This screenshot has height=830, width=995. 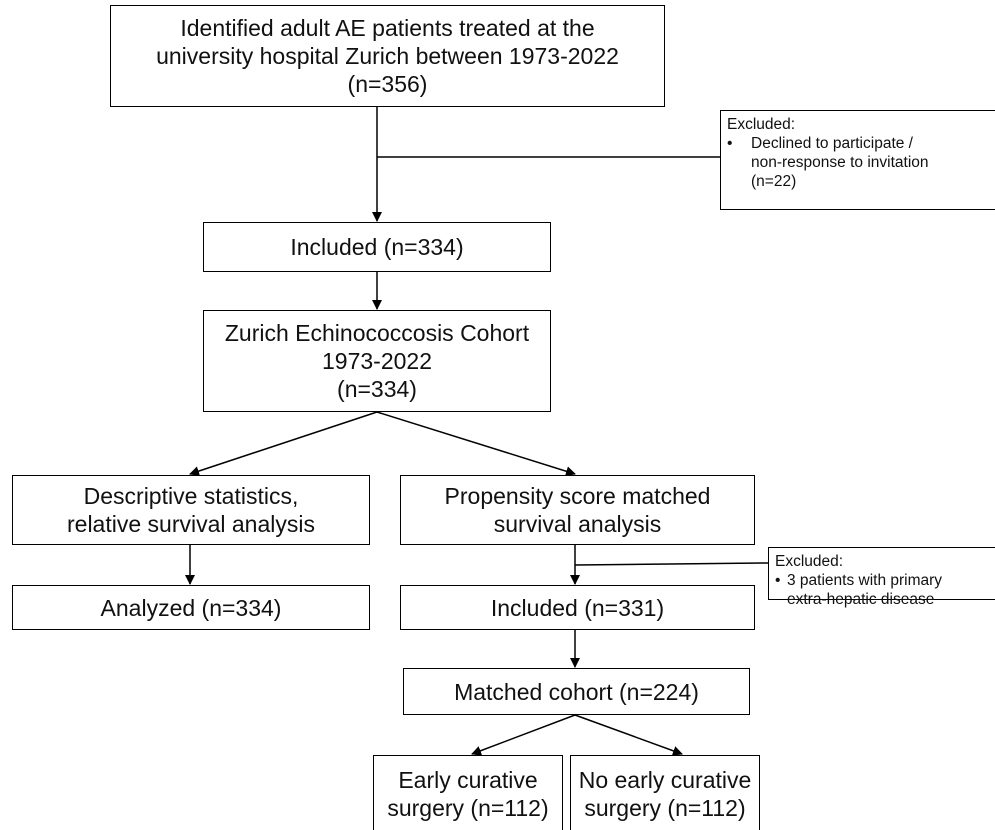 I want to click on box-text: Matched cohort (n=224), so click(x=576, y=691).